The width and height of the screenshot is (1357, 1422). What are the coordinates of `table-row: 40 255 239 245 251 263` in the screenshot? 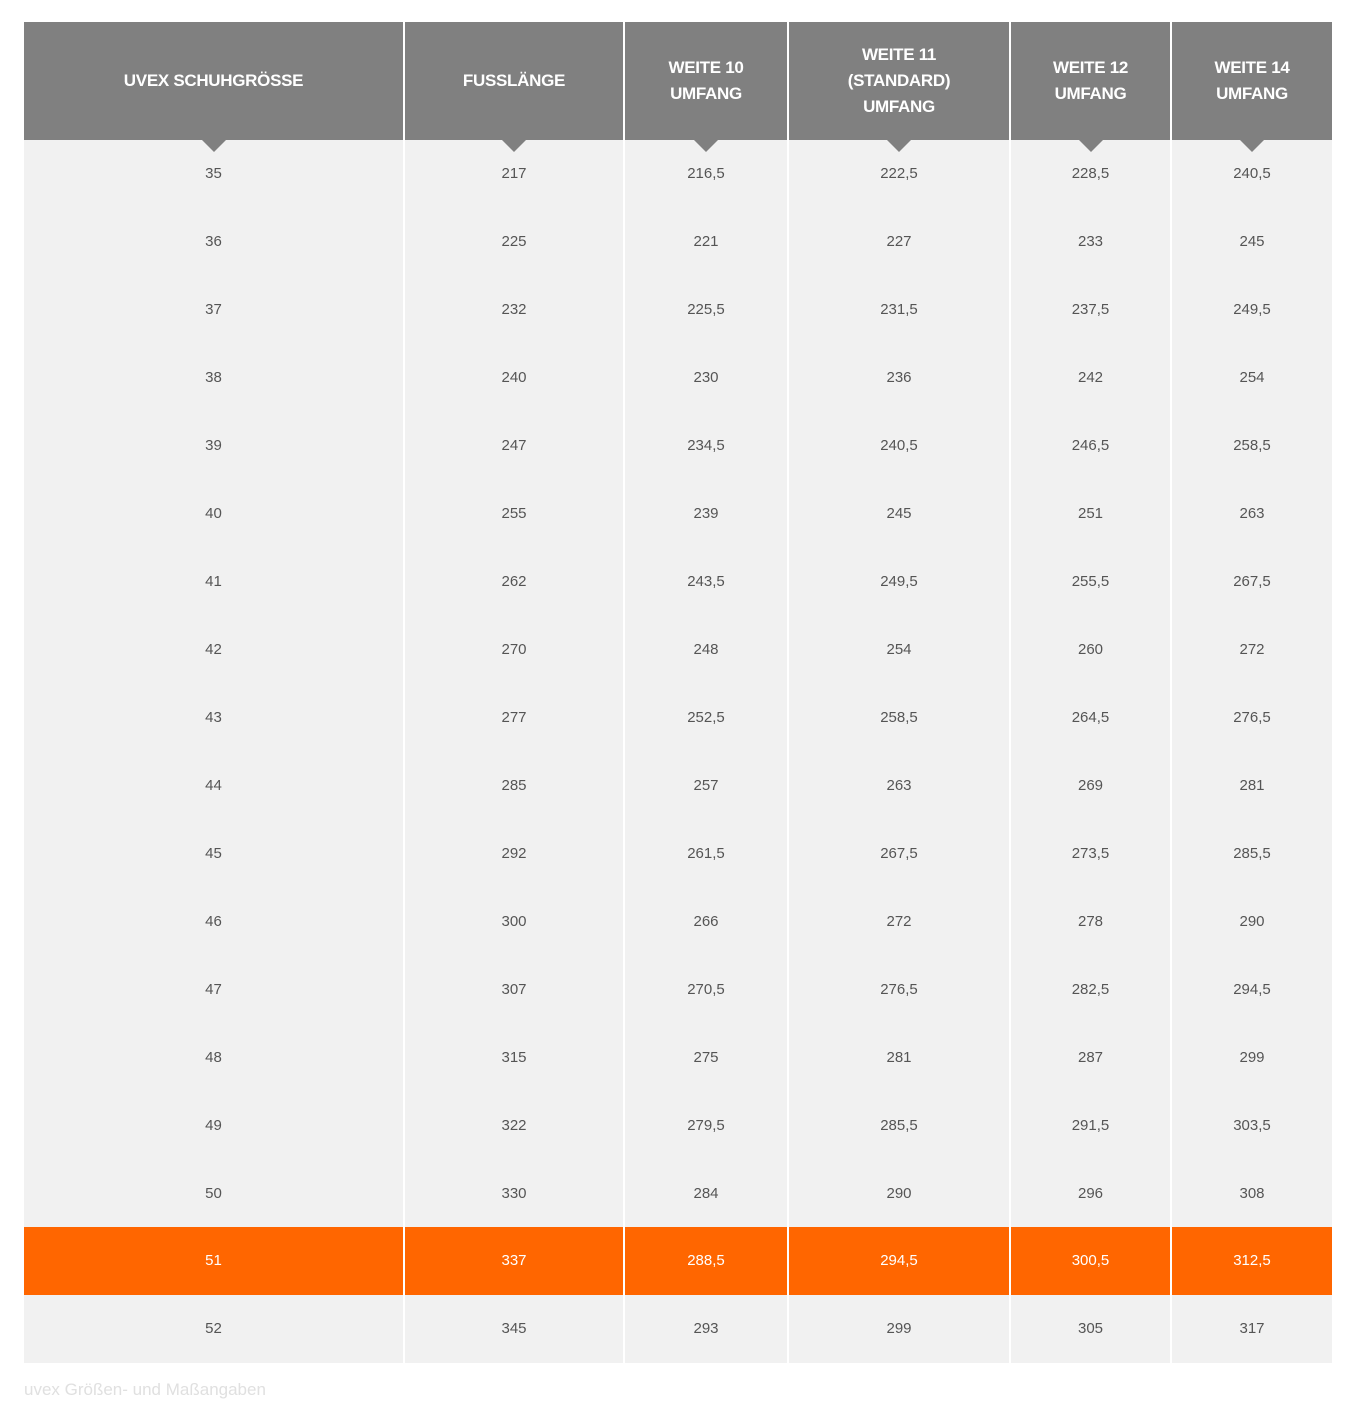 It's located at (678, 513).